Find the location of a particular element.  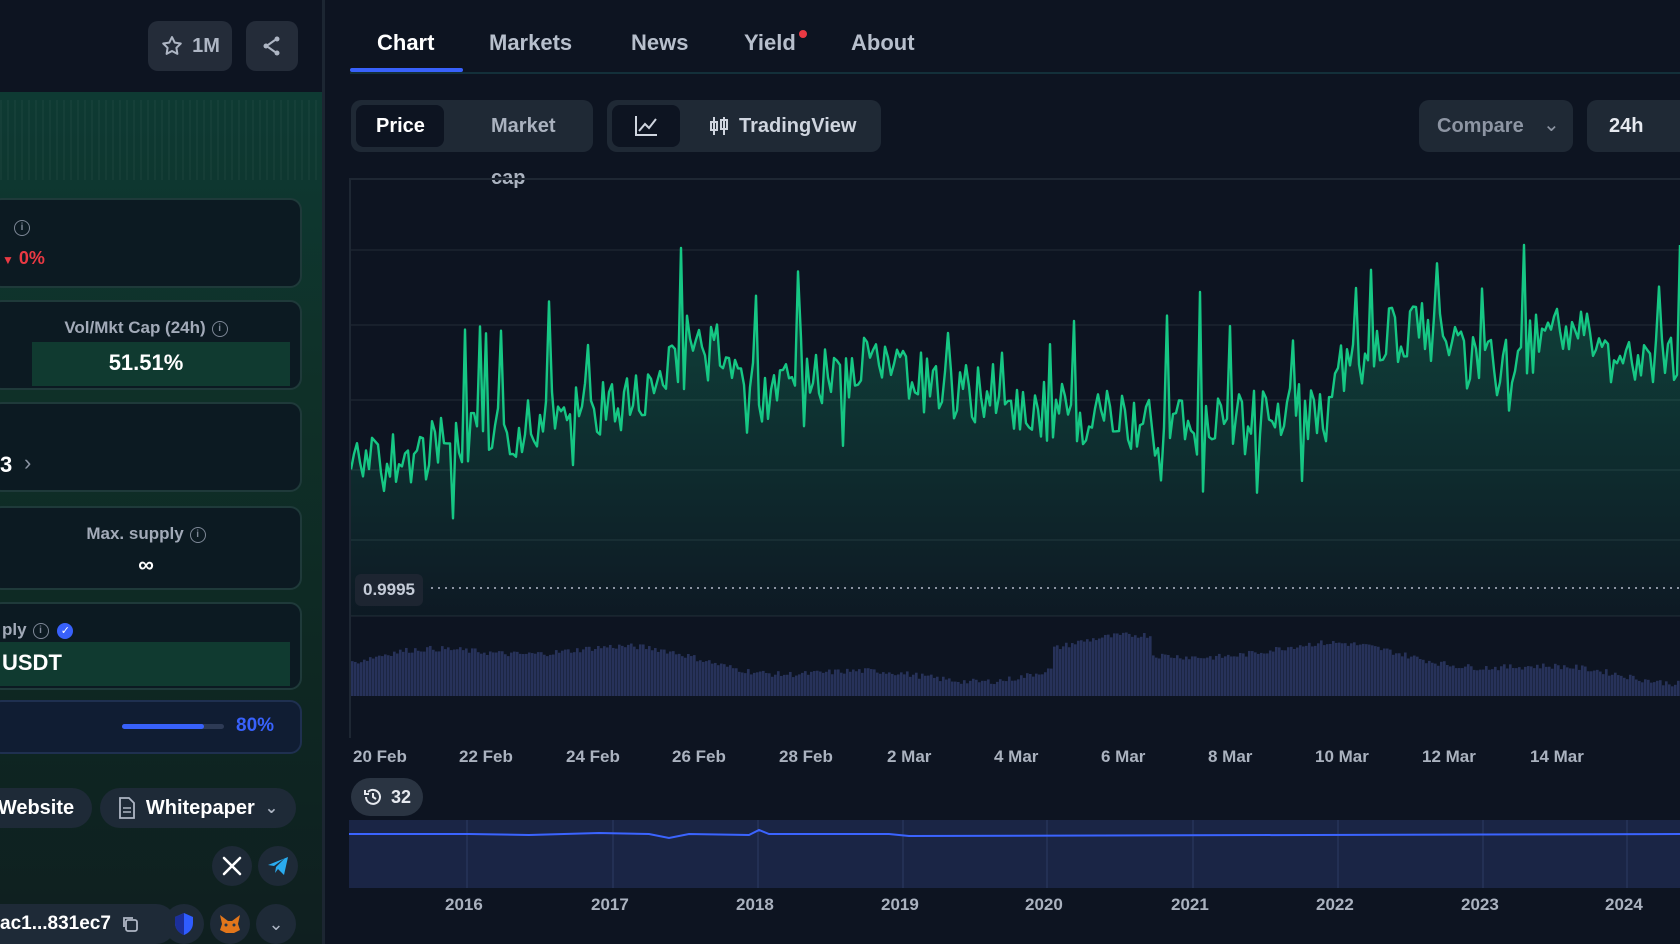

chevron-down-icon: ⌄ is located at coordinates (1551, 125).